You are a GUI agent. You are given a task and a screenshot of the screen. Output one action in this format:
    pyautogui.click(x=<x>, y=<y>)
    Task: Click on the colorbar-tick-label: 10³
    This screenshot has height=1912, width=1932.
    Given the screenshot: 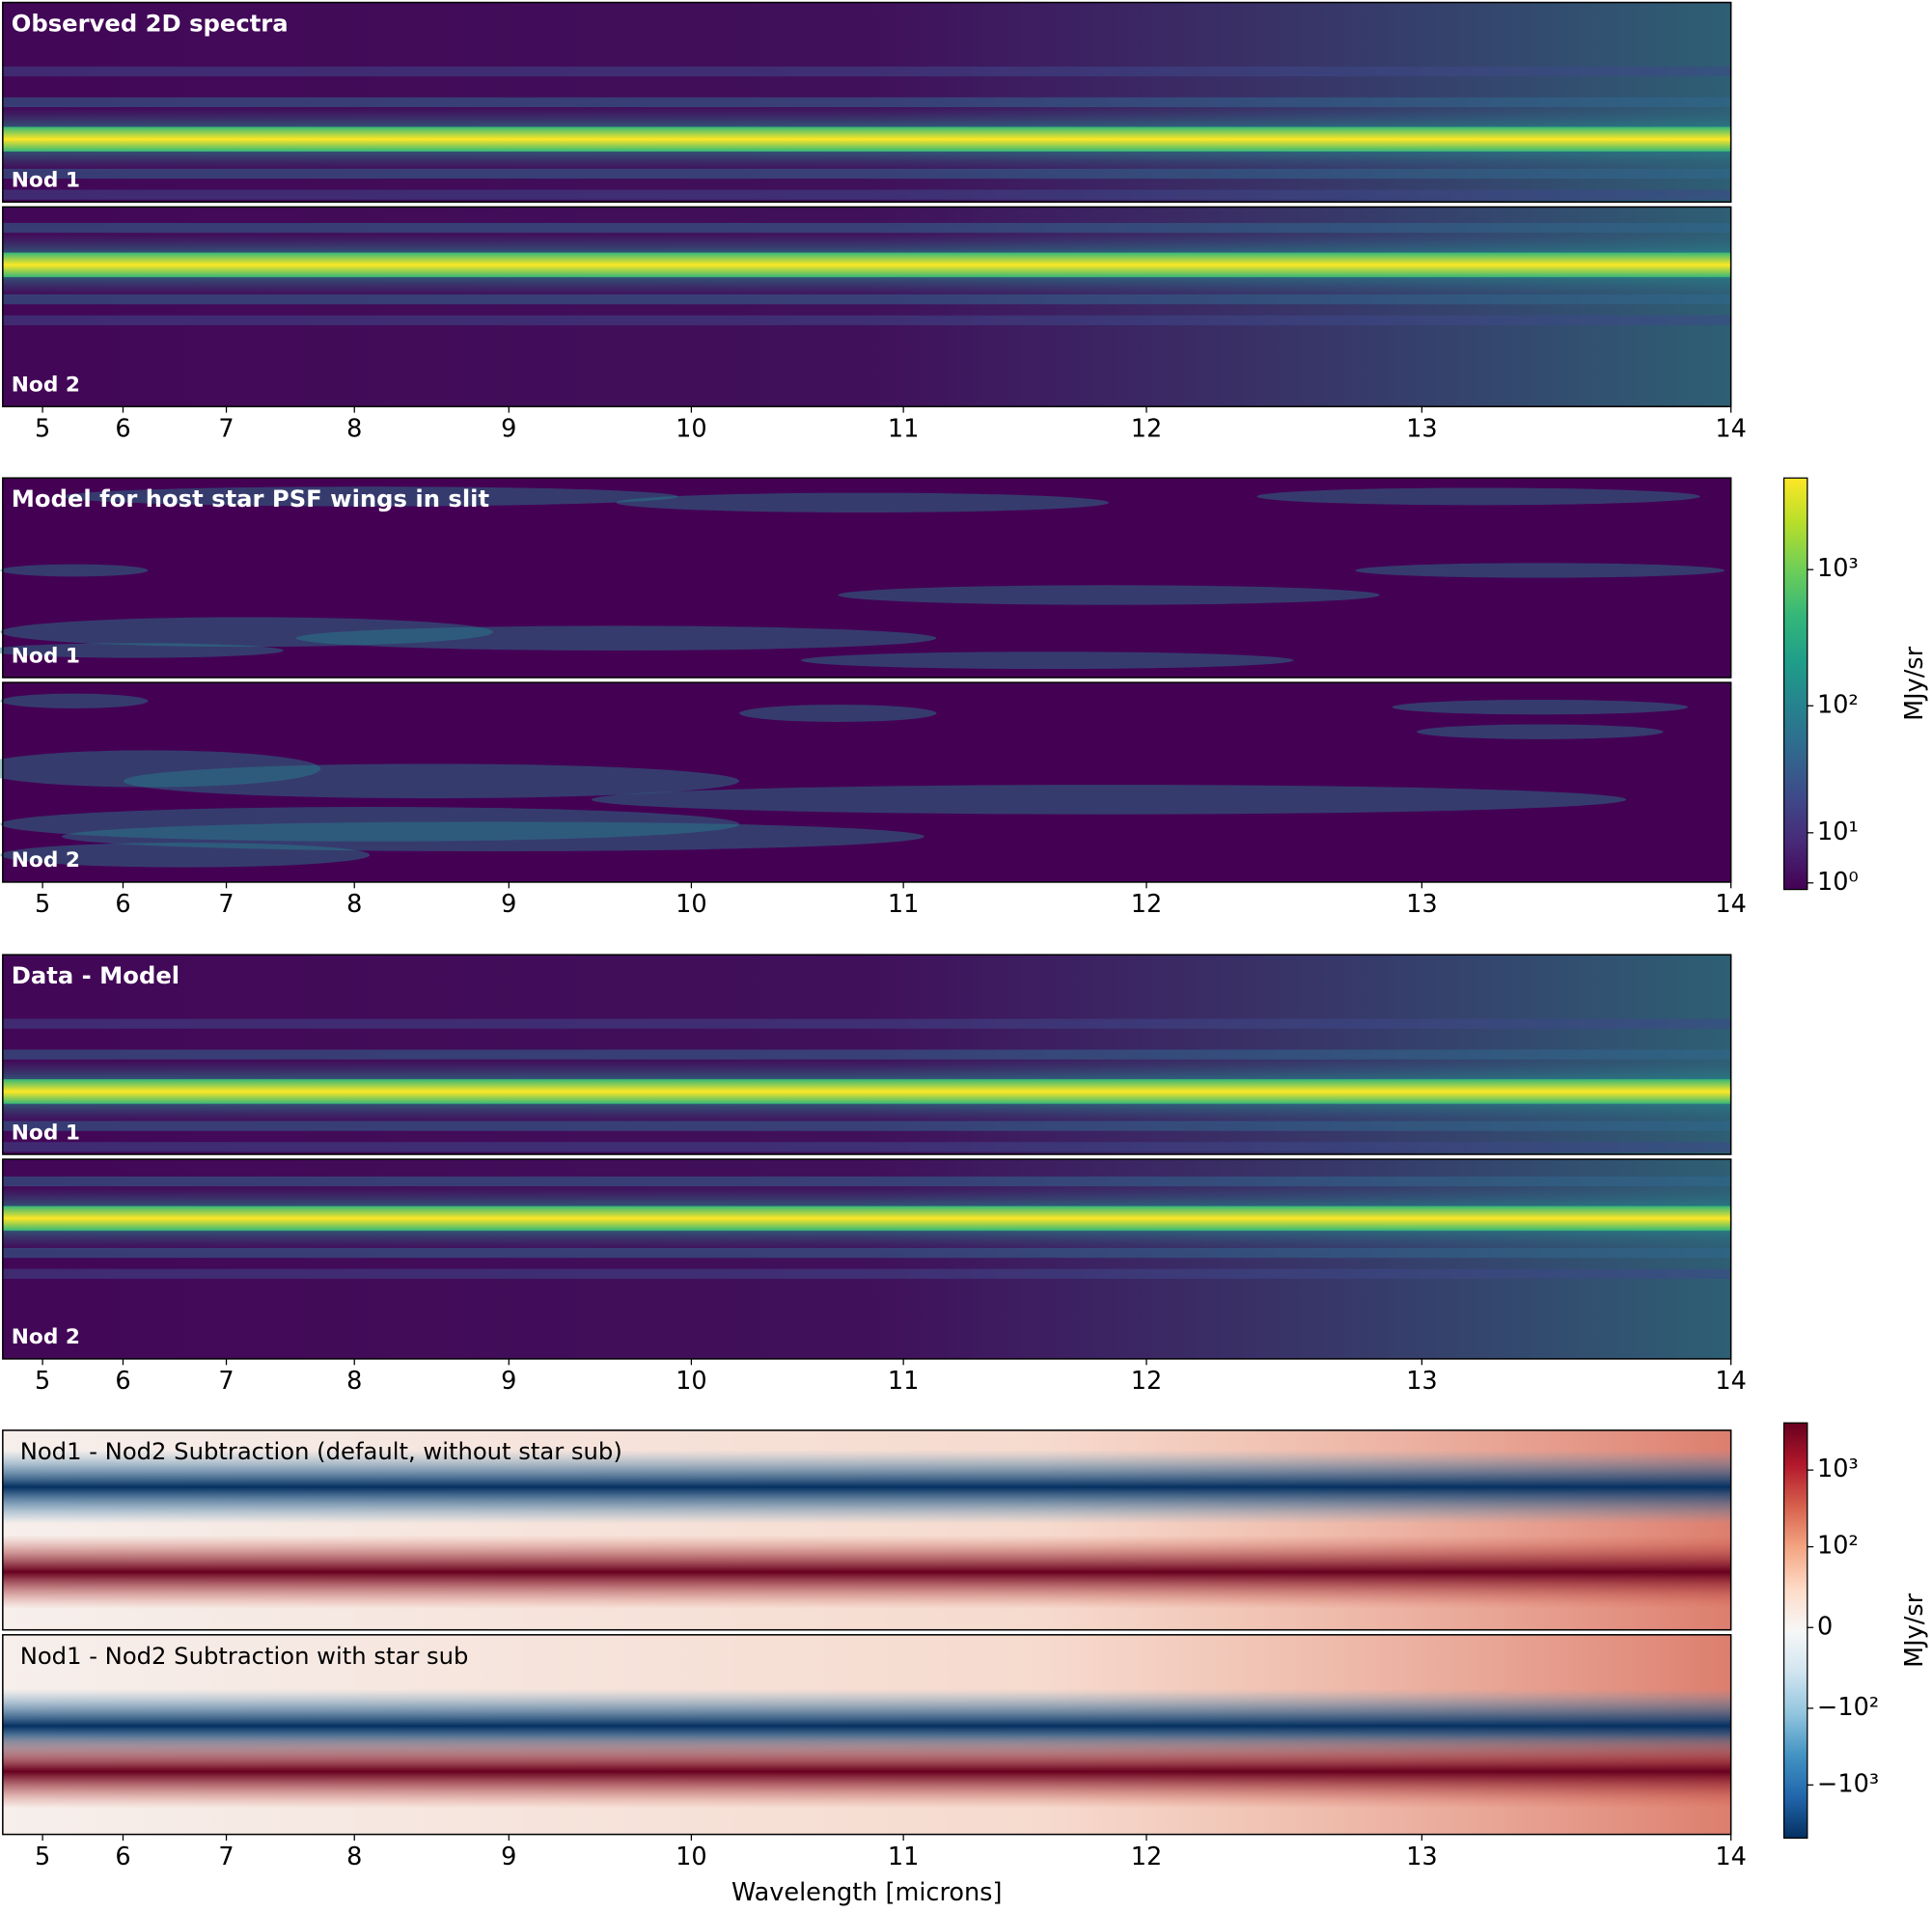 What is the action you would take?
    pyautogui.click(x=1838, y=568)
    